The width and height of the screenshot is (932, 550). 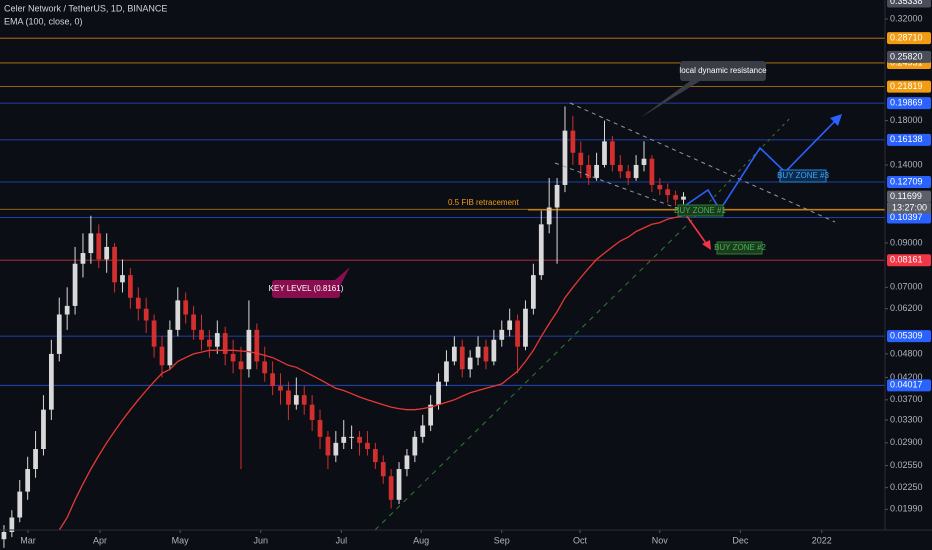 What do you see at coordinates (906, 308) in the screenshot?
I see `y-tick-label: 0.06200` at bounding box center [906, 308].